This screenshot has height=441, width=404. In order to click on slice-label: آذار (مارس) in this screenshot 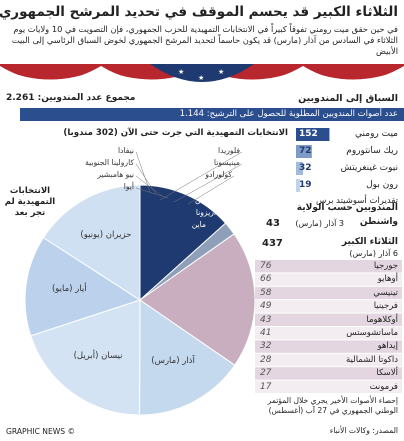, I will do `click(173, 361)`.